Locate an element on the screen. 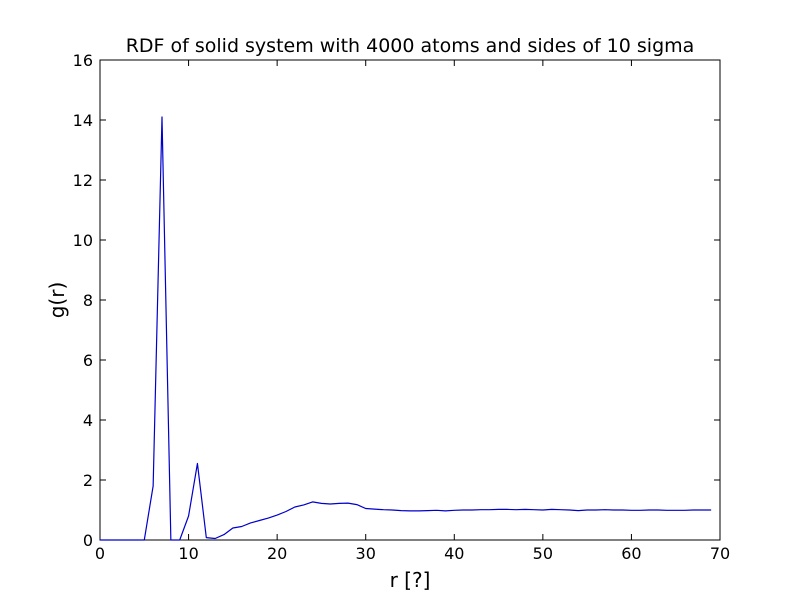 Image resolution: width=800 pixels, height=600 pixels. y-tick-label: 2 is located at coordinates (88, 480).